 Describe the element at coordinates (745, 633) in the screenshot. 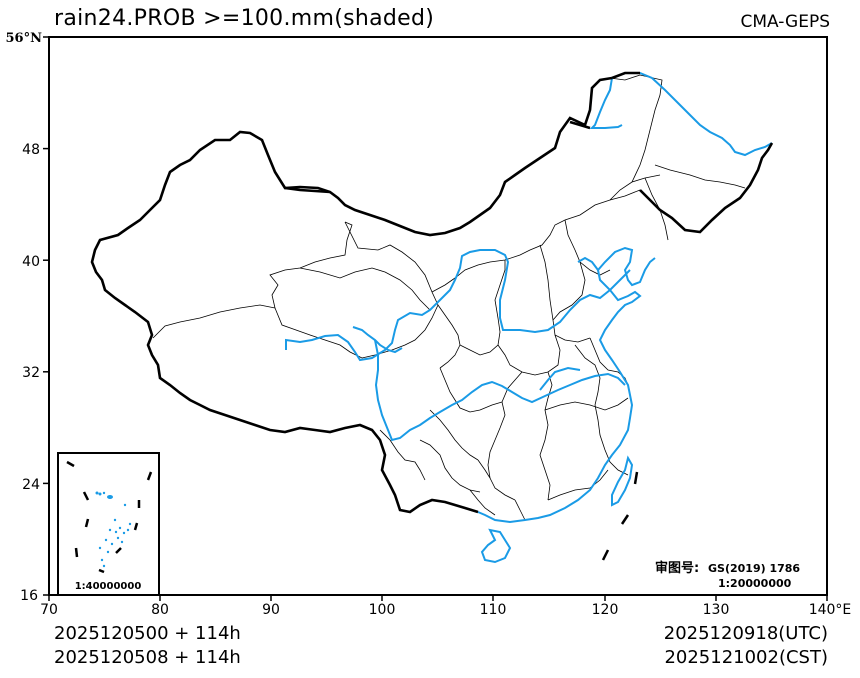

I see `valid-utc: 2025120918(UTC)` at that location.